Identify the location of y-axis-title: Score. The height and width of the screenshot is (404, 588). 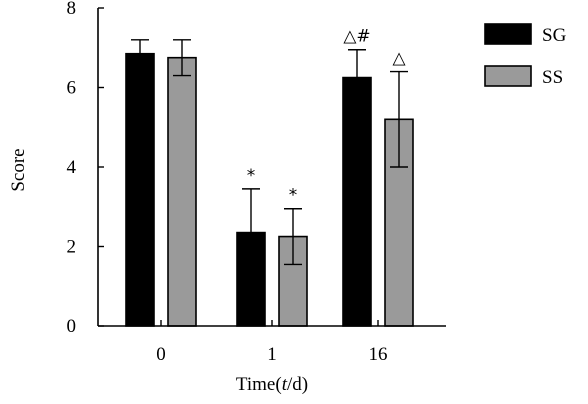
(18, 169).